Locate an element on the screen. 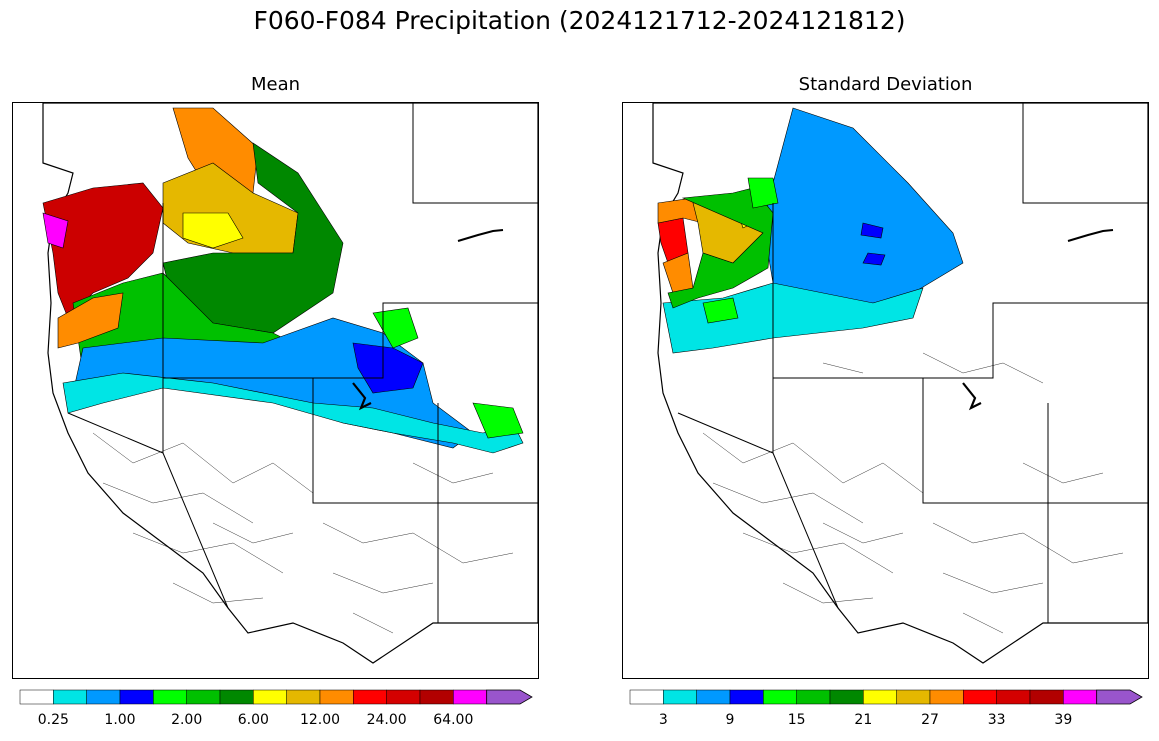 Image resolution: width=1159 pixels, height=741 pixels. std-region-brightgreen is located at coordinates (740, 250).